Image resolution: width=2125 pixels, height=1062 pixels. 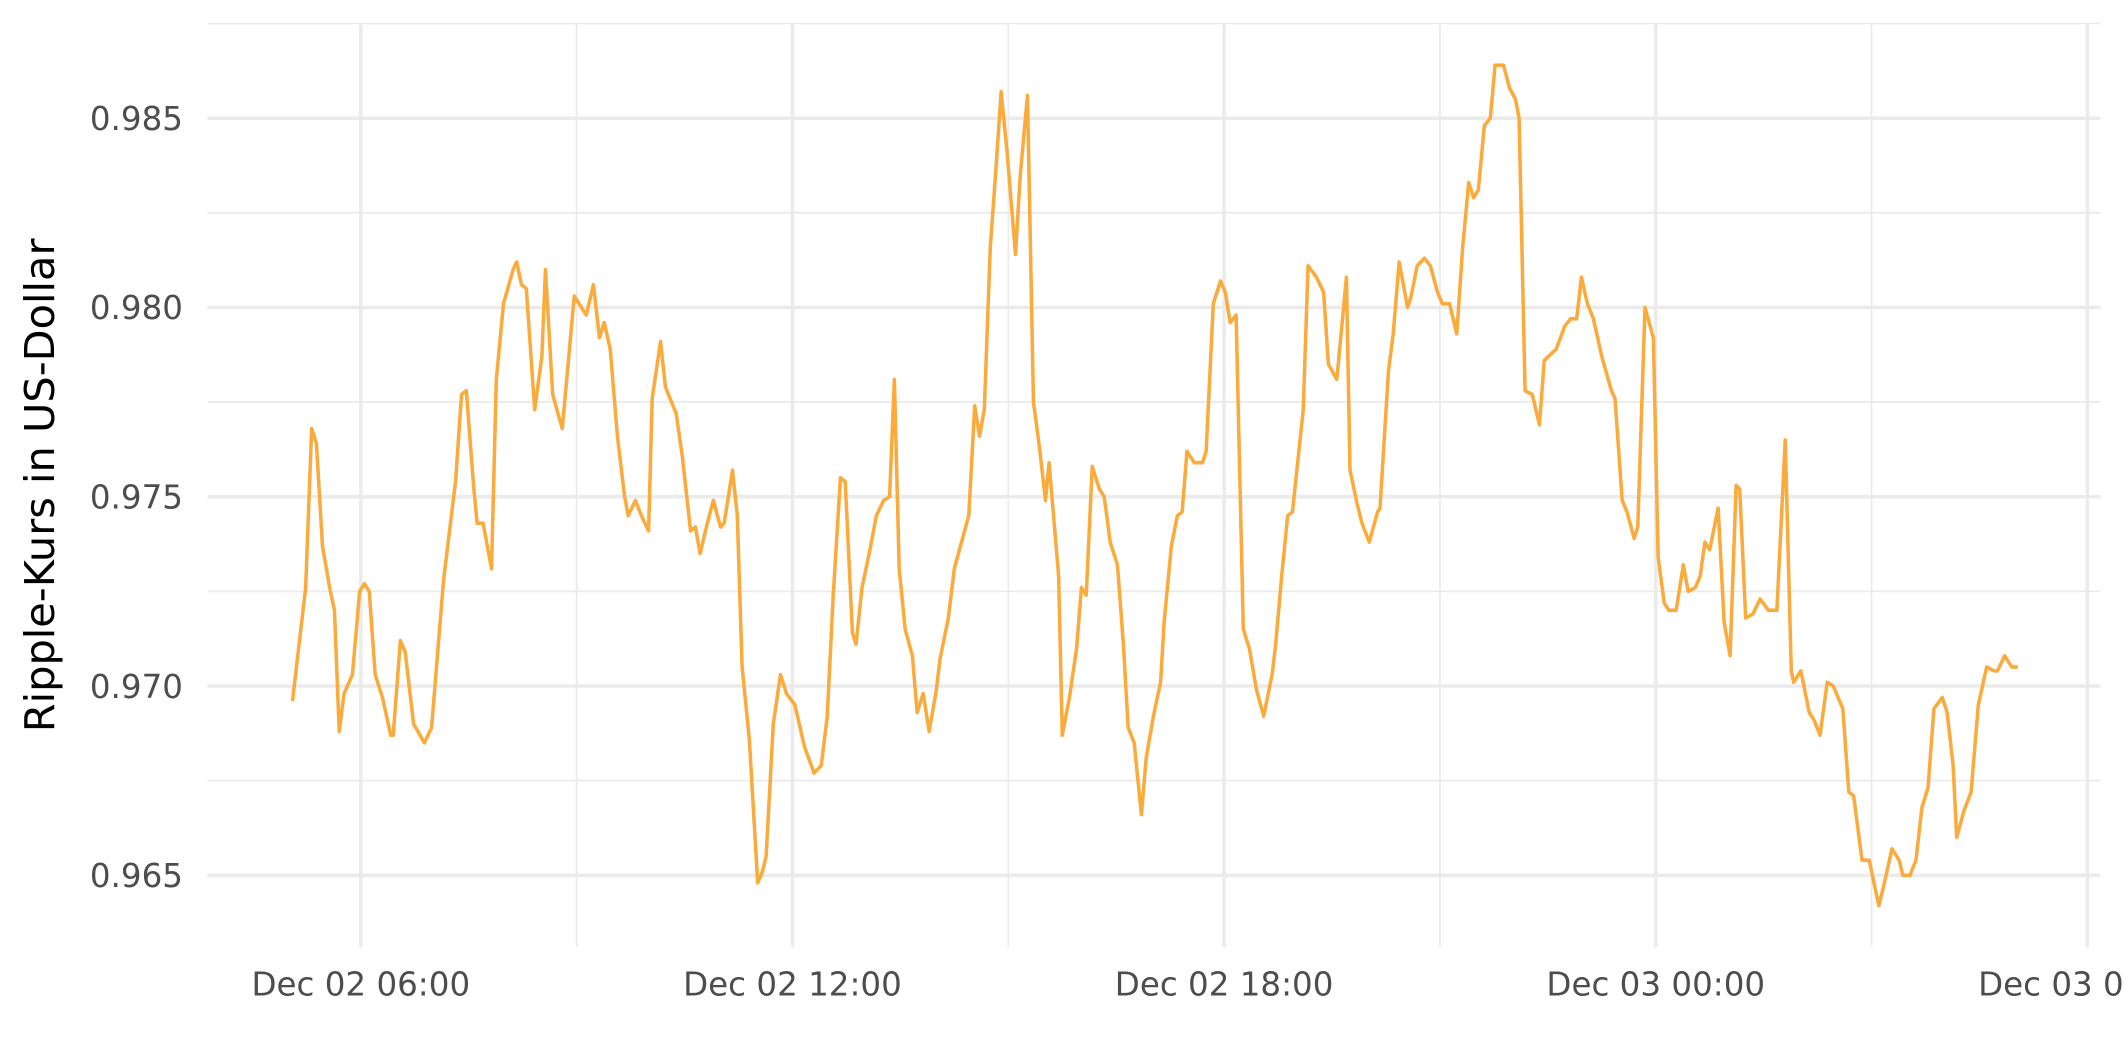 I want to click on x-tick-label: Dec 03 00:00, so click(x=1655, y=984).